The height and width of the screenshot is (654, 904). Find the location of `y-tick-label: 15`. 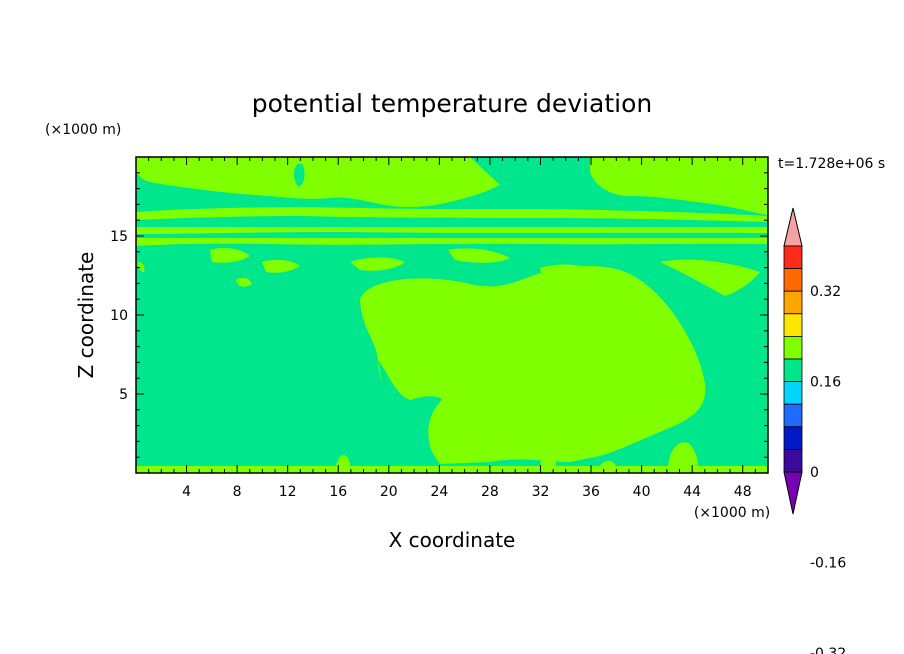

y-tick-label: 15 is located at coordinates (119, 237).